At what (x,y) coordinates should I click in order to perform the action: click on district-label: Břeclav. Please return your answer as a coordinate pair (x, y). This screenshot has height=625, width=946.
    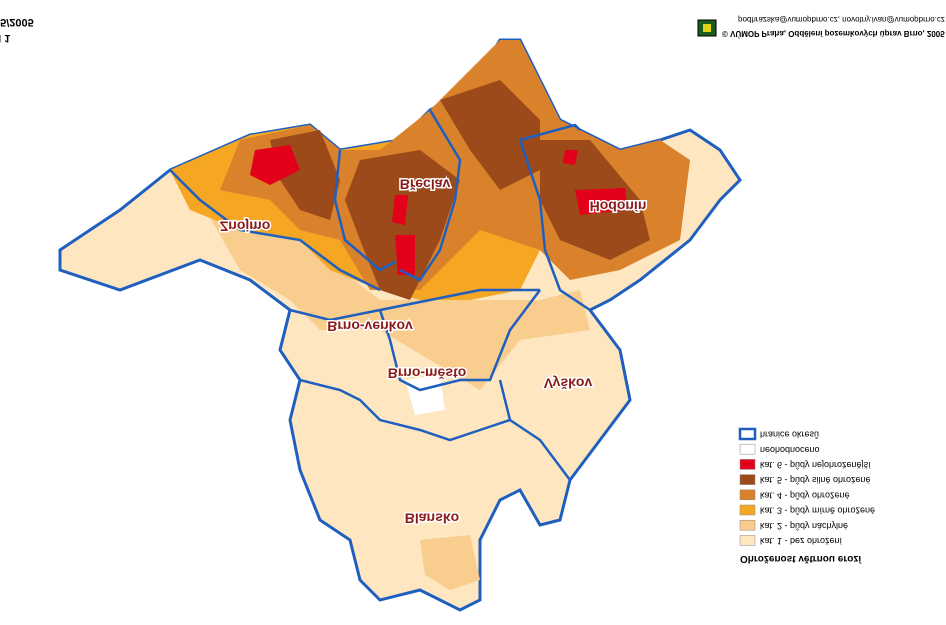
    Looking at the image, I should click on (425, 184).